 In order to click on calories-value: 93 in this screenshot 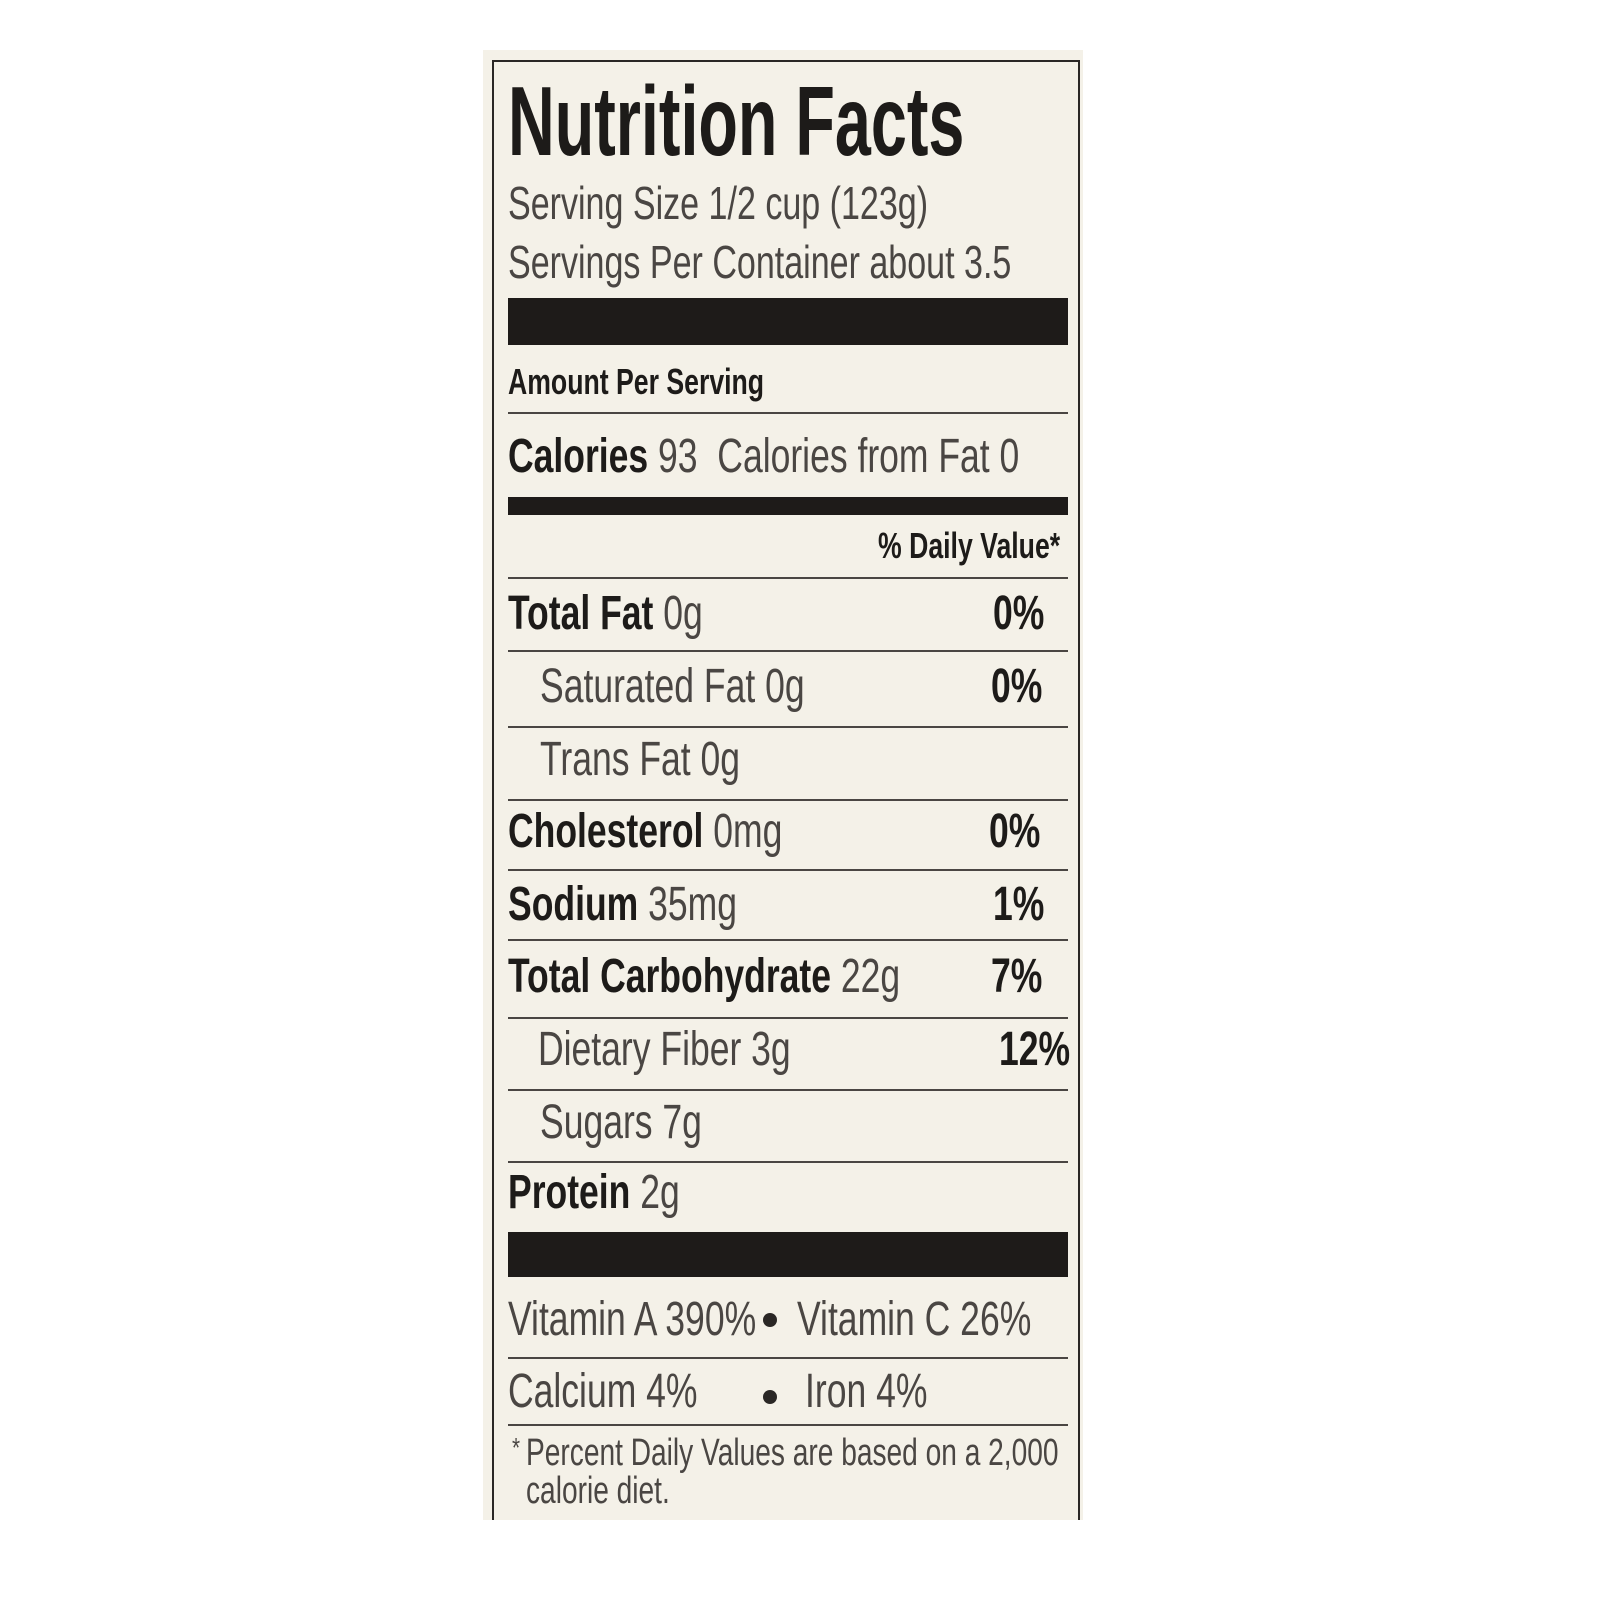, I will do `click(678, 456)`.